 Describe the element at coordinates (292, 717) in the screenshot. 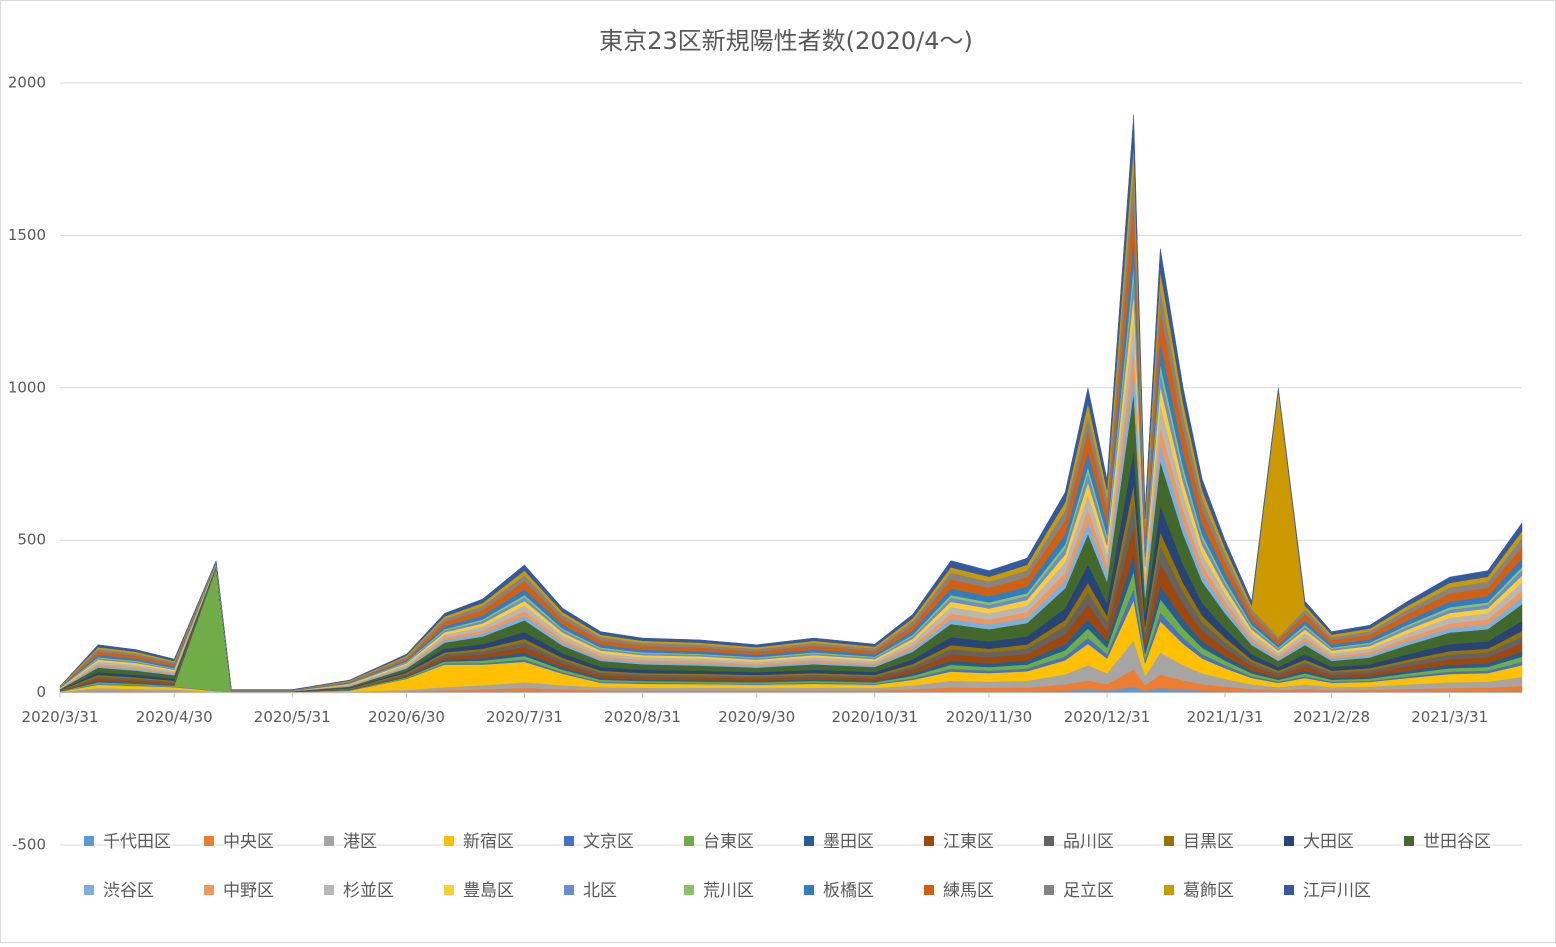

I see `x-tick-label: 2020/5/31` at that location.